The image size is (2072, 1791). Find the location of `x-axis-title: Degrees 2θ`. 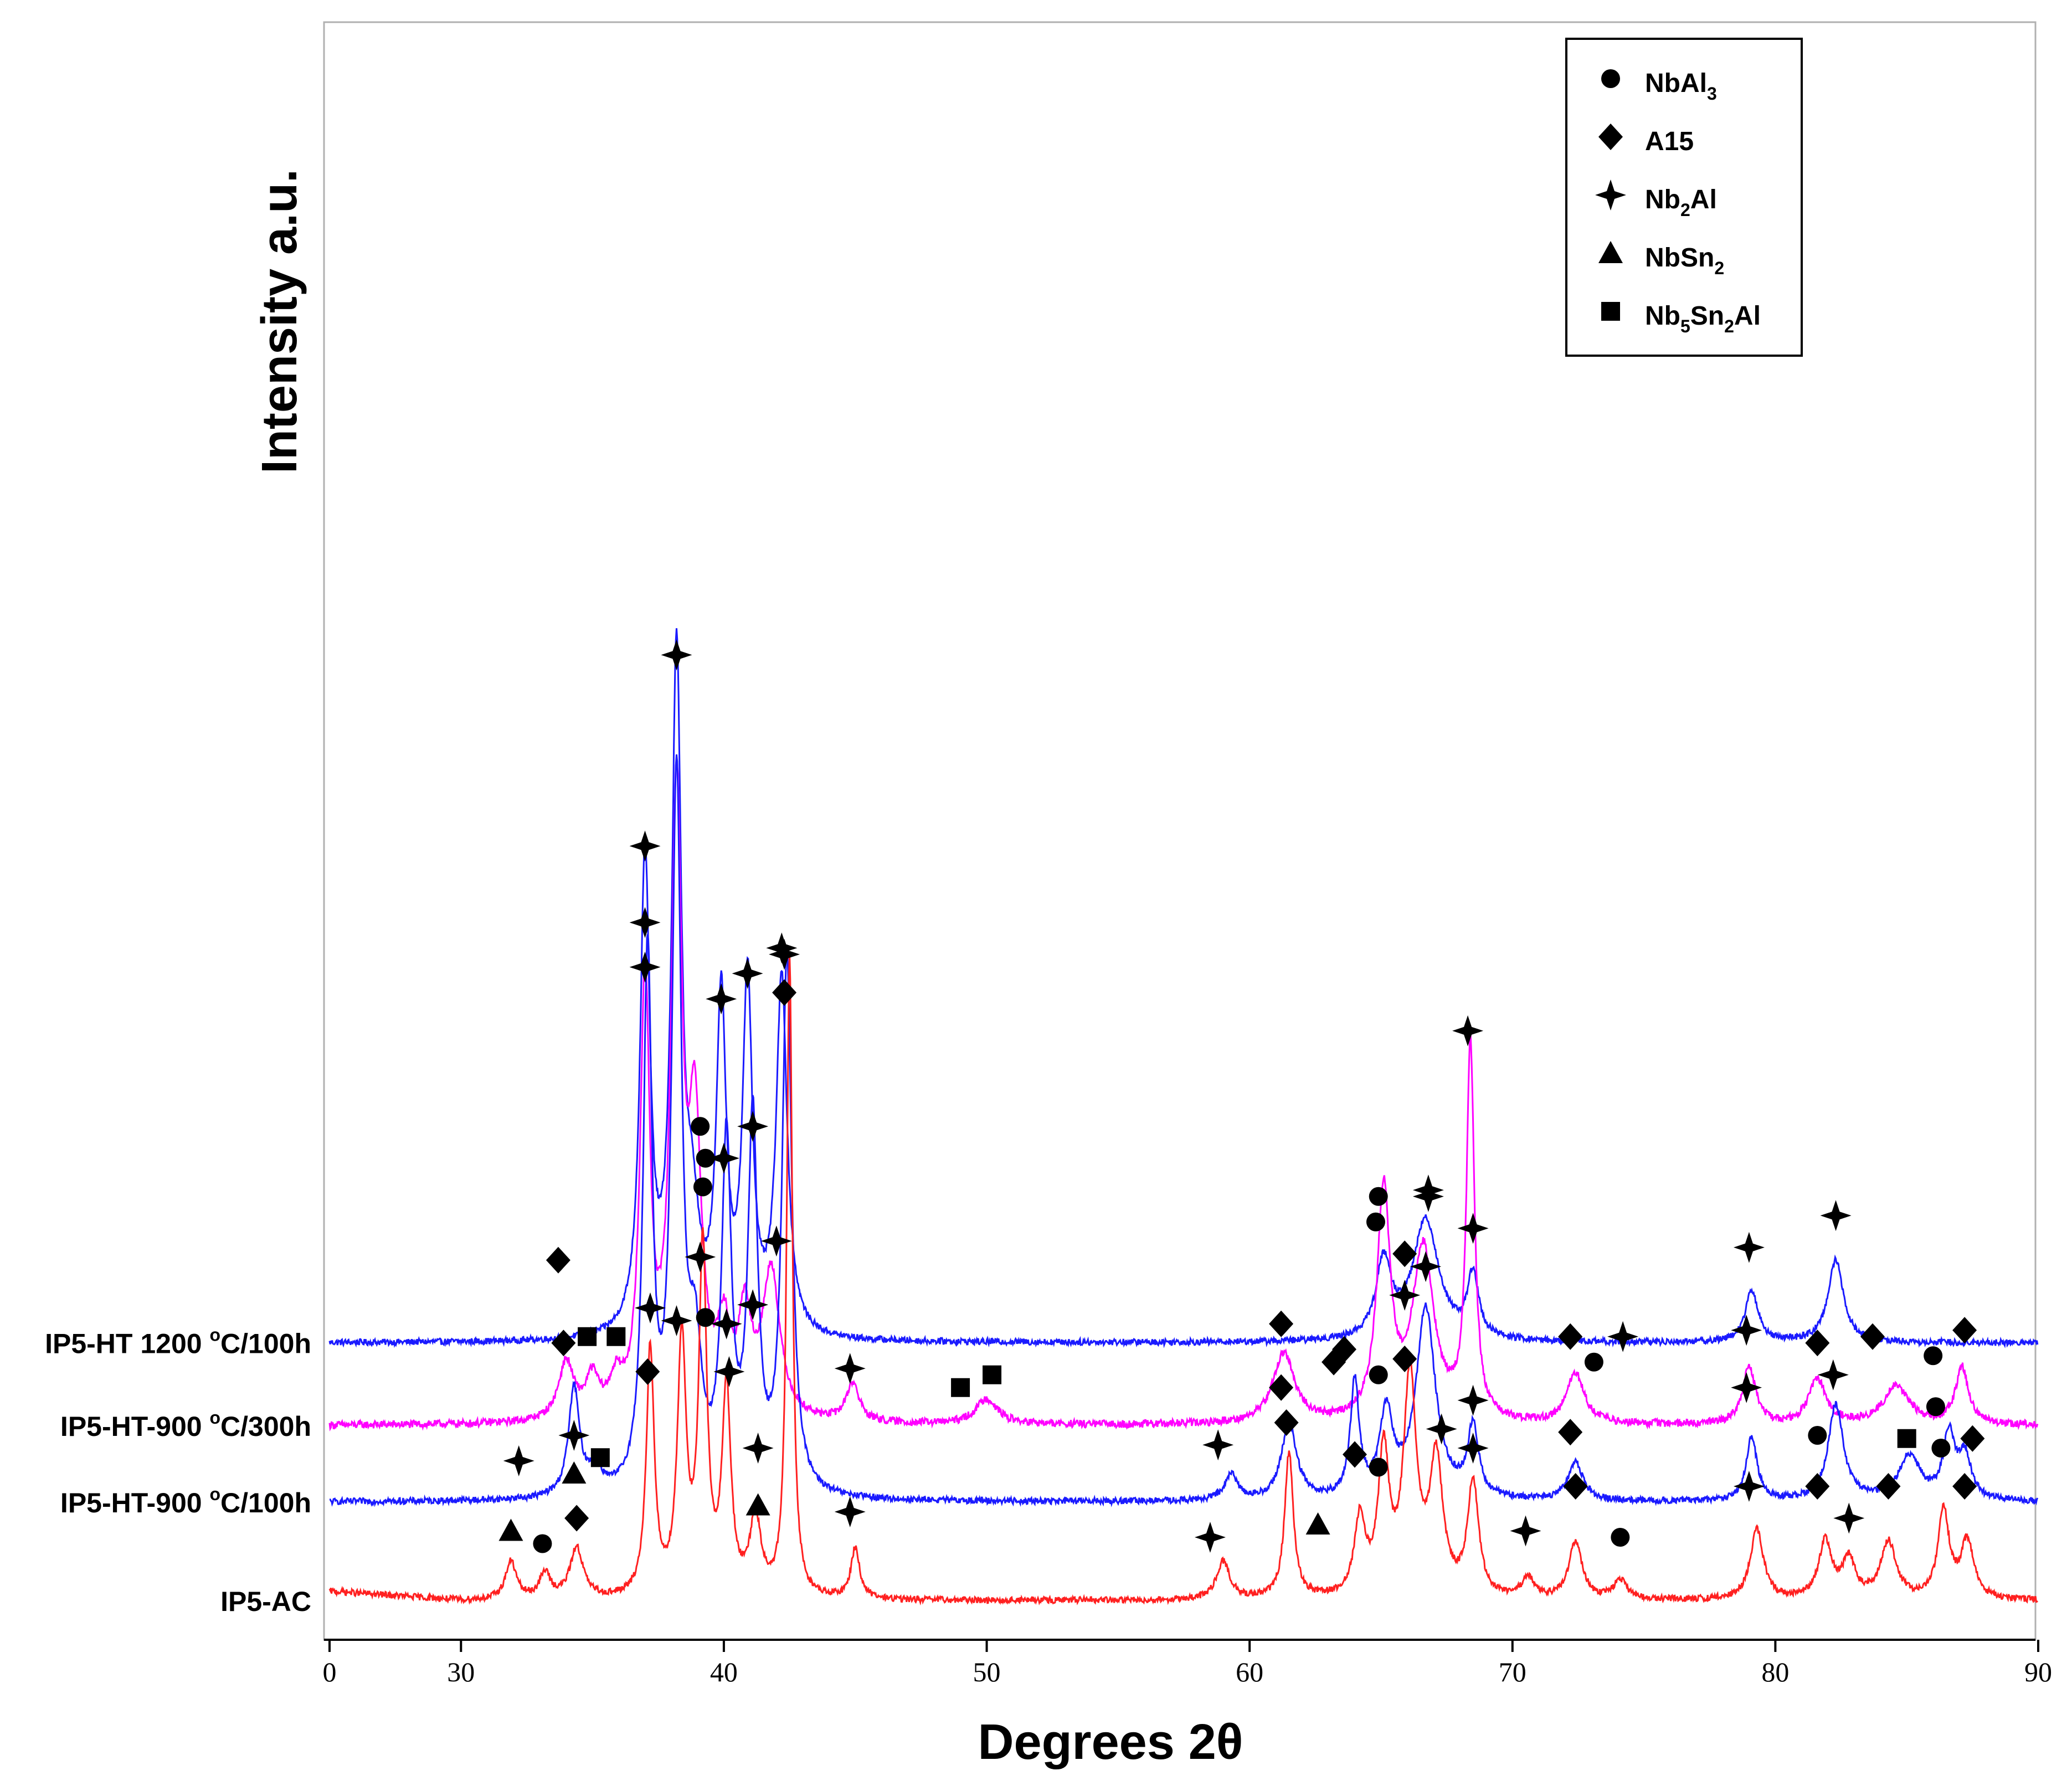

x-axis-title: Degrees 2θ is located at coordinates (1110, 1742).